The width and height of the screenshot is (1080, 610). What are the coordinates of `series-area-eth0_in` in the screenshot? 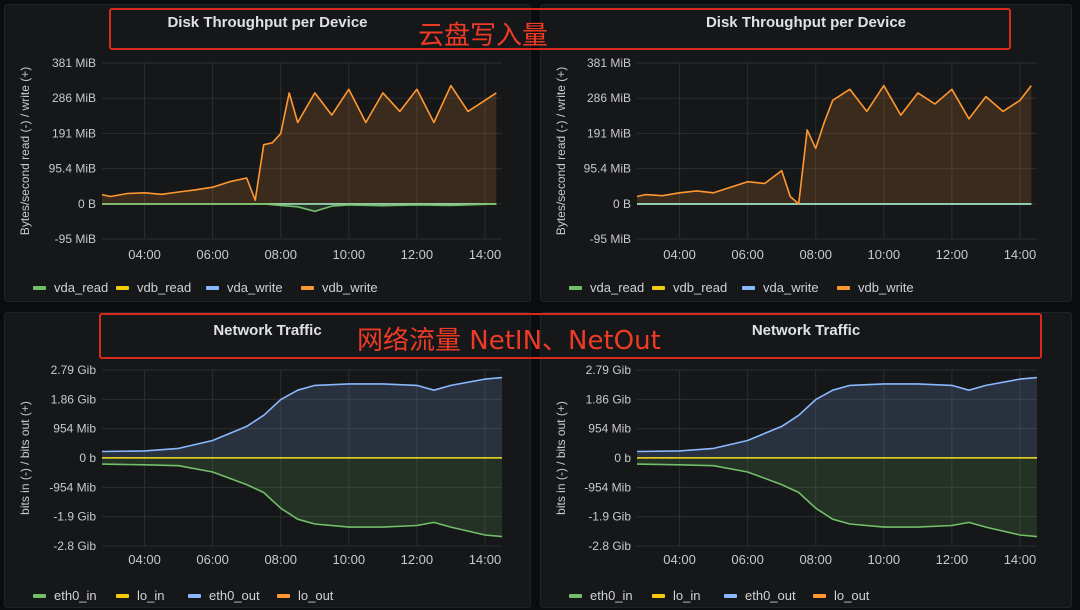 It's located at (837, 497).